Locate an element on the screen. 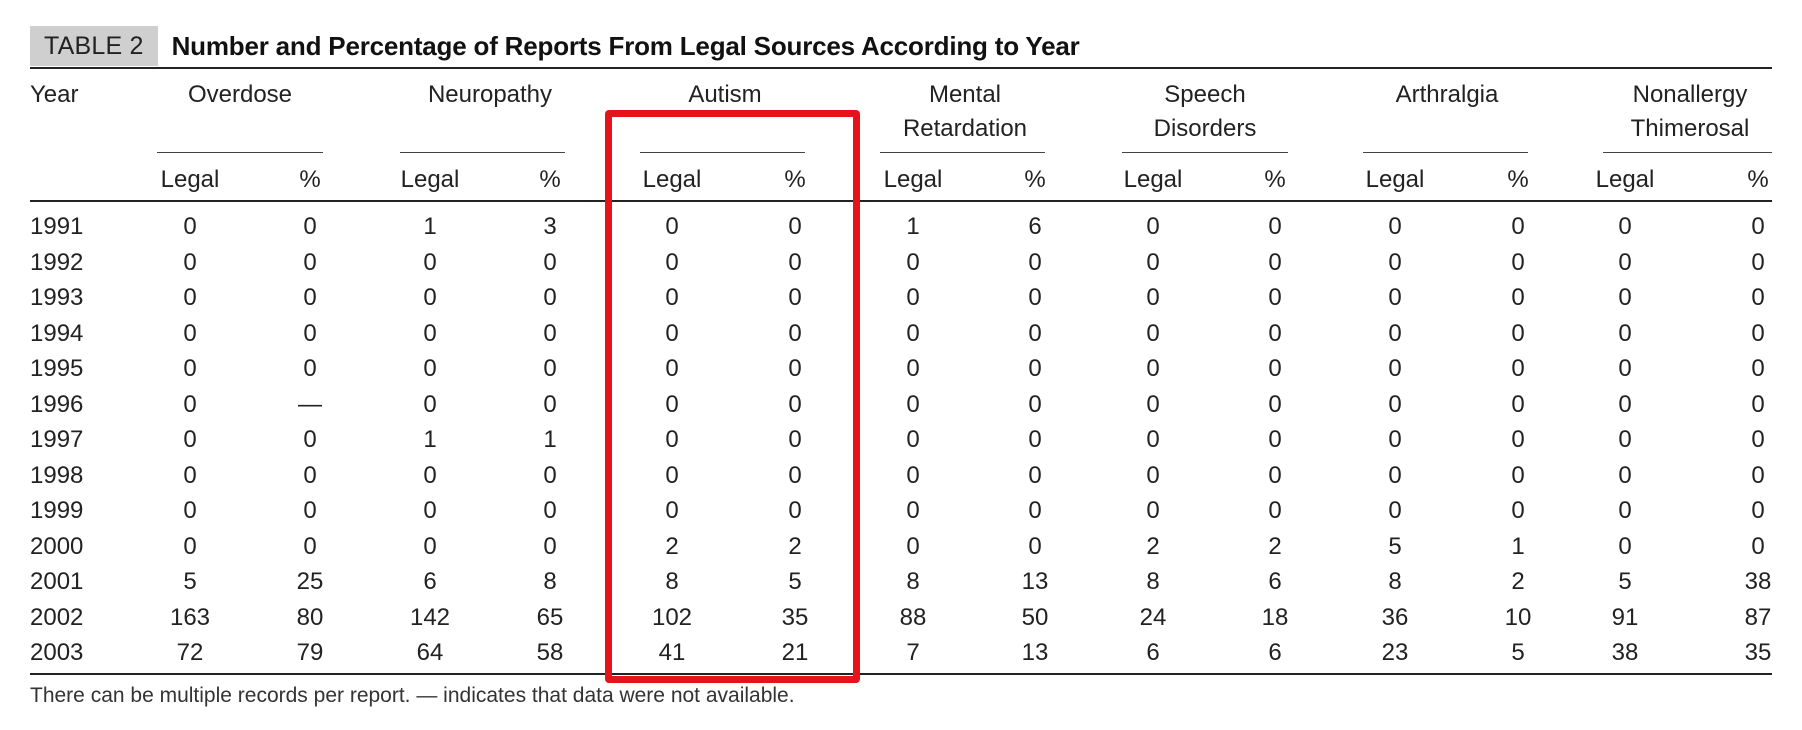 The image size is (1802, 730). cell-percent: 2 is located at coordinates (1275, 546).